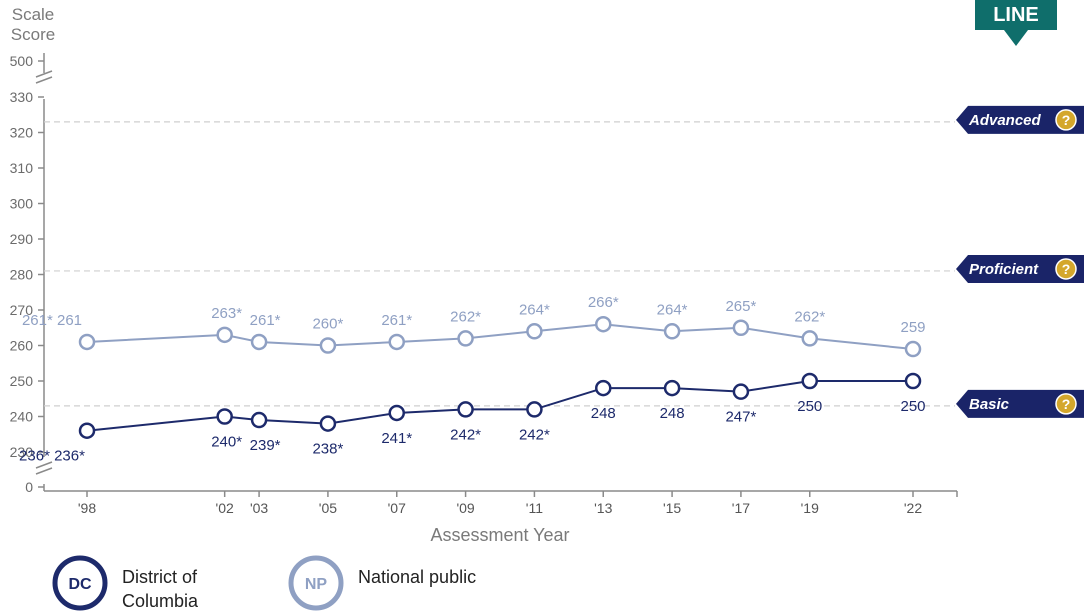 This screenshot has width=1084, height=616. Describe the element at coordinates (810, 508) in the screenshot. I see `x-tick-label-10: '19` at that location.